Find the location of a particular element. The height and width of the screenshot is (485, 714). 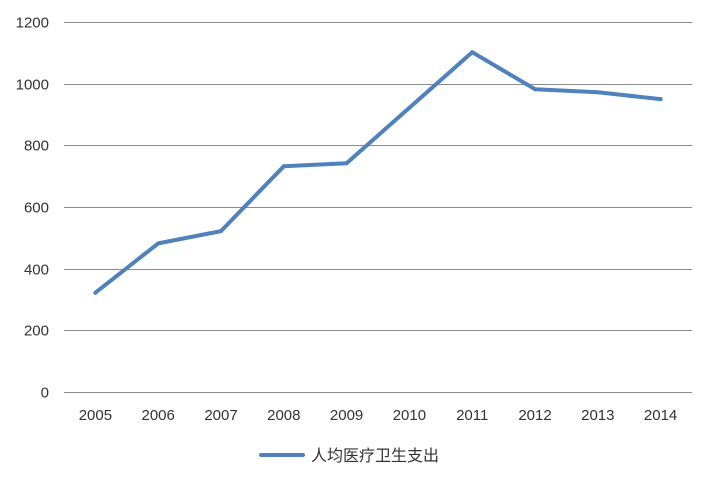

x-tick-label: 2007 is located at coordinates (220, 415).